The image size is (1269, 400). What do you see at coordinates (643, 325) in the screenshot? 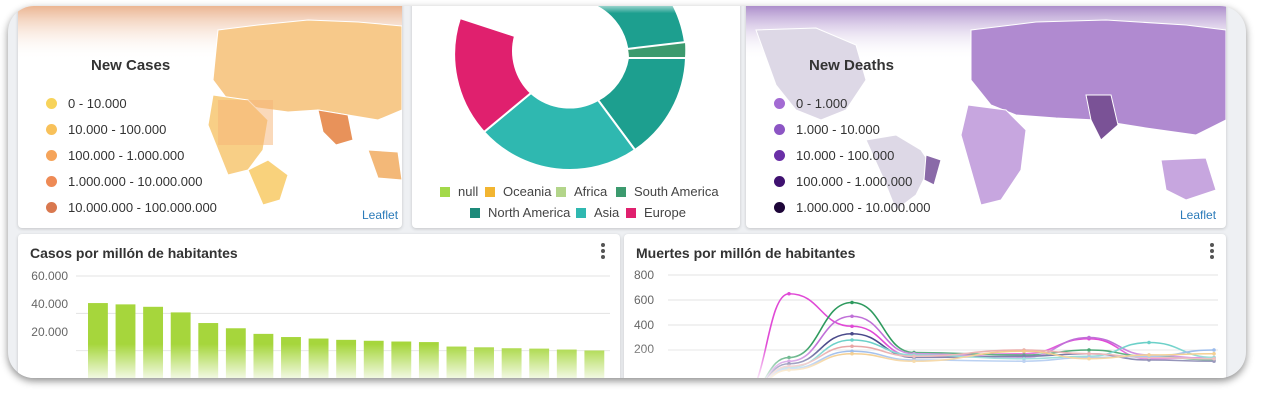
I see `y-tick-label: 400` at bounding box center [643, 325].